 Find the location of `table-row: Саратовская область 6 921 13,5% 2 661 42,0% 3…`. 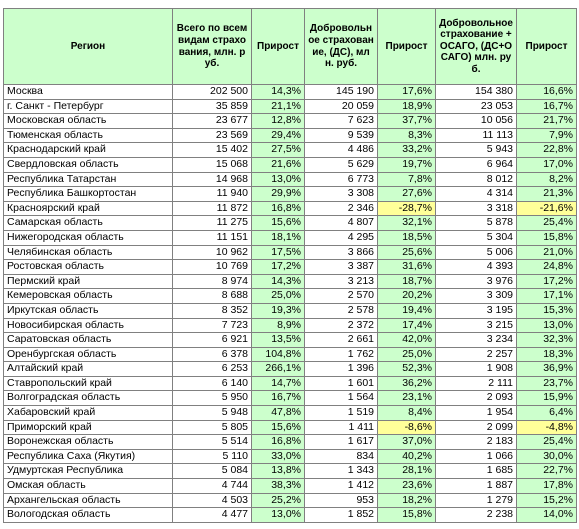

table-row: Саратовская область 6 921 13,5% 2 661 42,0% 3… is located at coordinates (290, 340).